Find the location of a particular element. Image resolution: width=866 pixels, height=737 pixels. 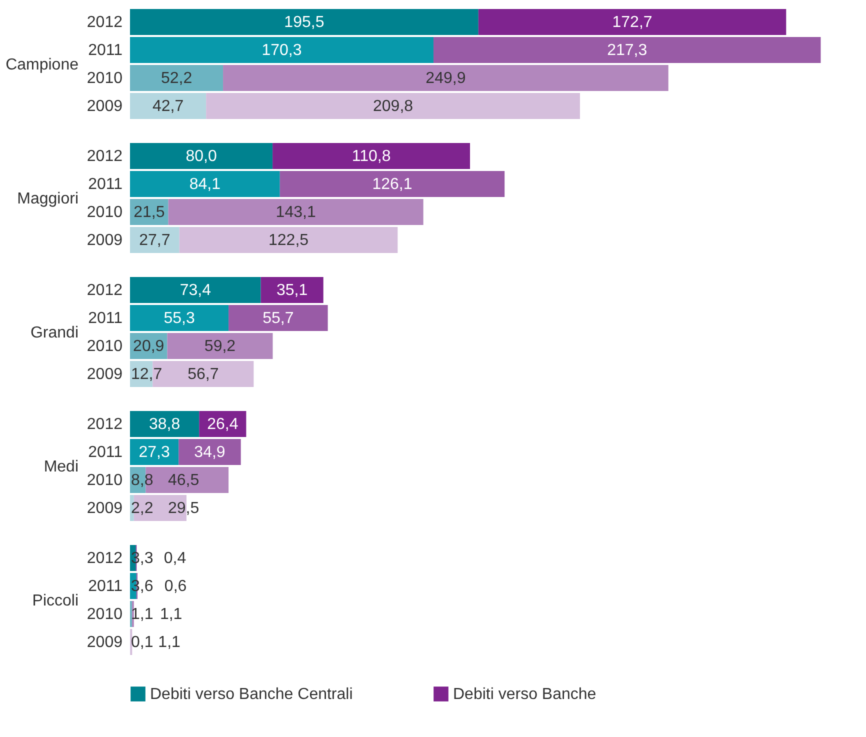

data-label: 0,4 is located at coordinates (175, 558).